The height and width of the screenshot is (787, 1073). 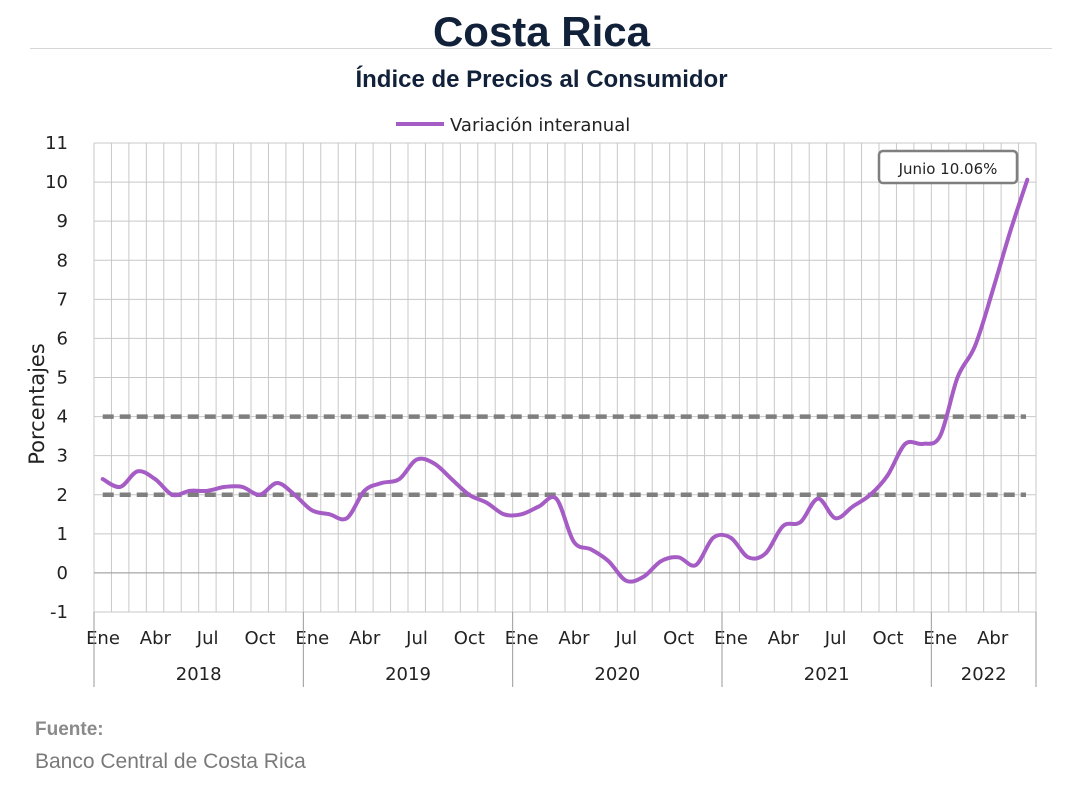 I want to click on year-label: 2018, so click(x=199, y=674).